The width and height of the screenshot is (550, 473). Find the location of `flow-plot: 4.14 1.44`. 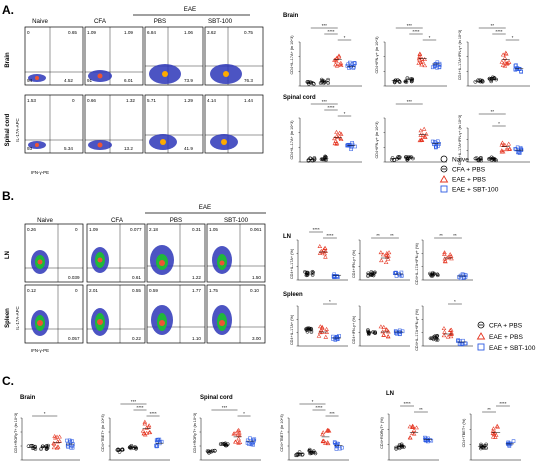

flow-plot: 4.14 1.44 is located at coordinates (234, 124).